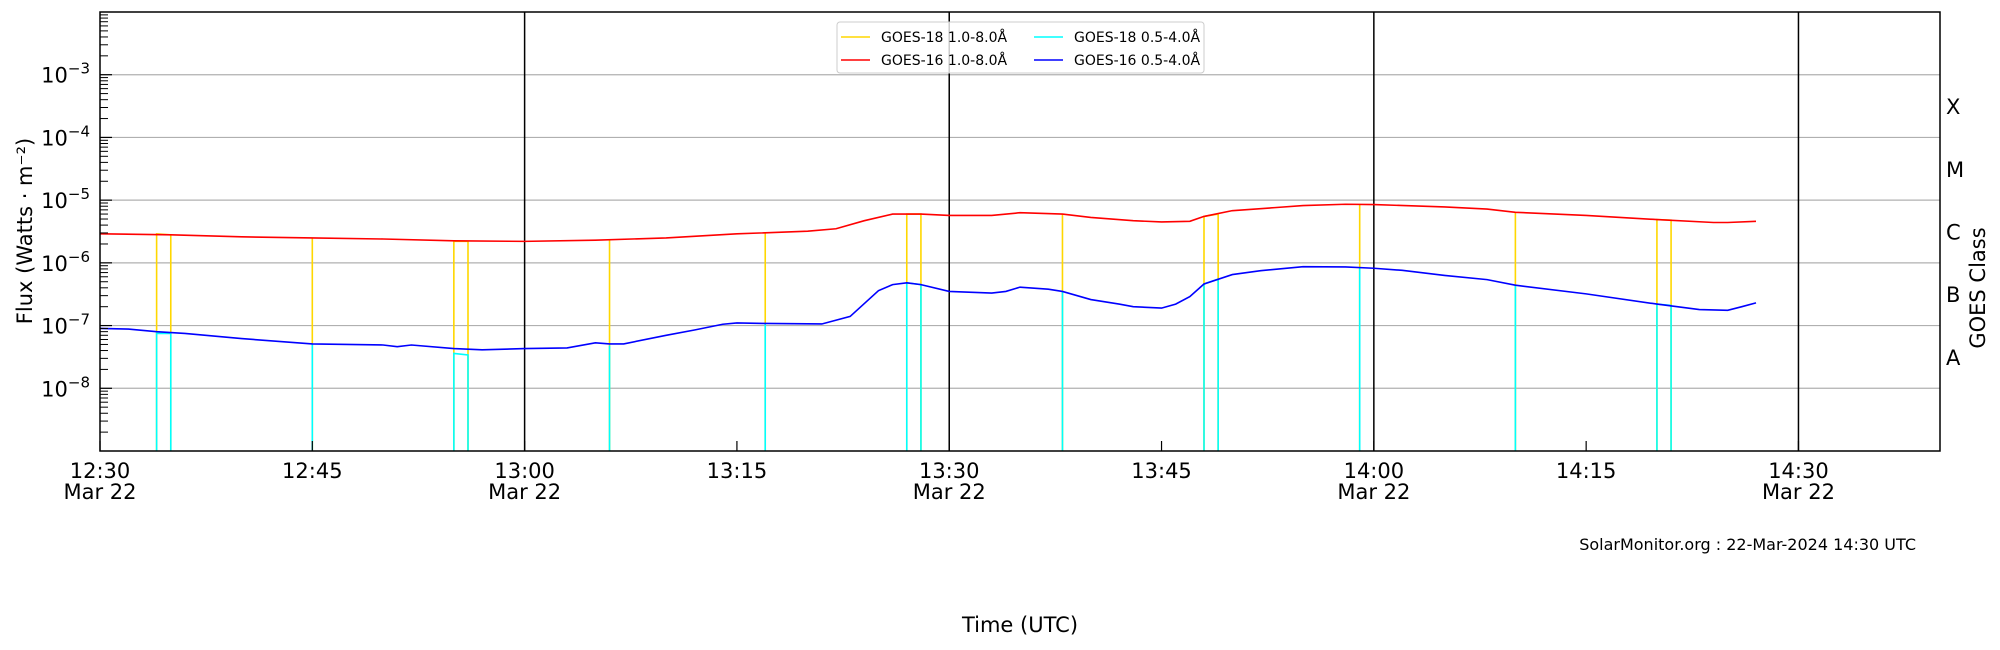 This screenshot has width=2000, height=650. What do you see at coordinates (928, 308) in the screenshot?
I see `series-line-goes-16-0-5-4-0-` at bounding box center [928, 308].